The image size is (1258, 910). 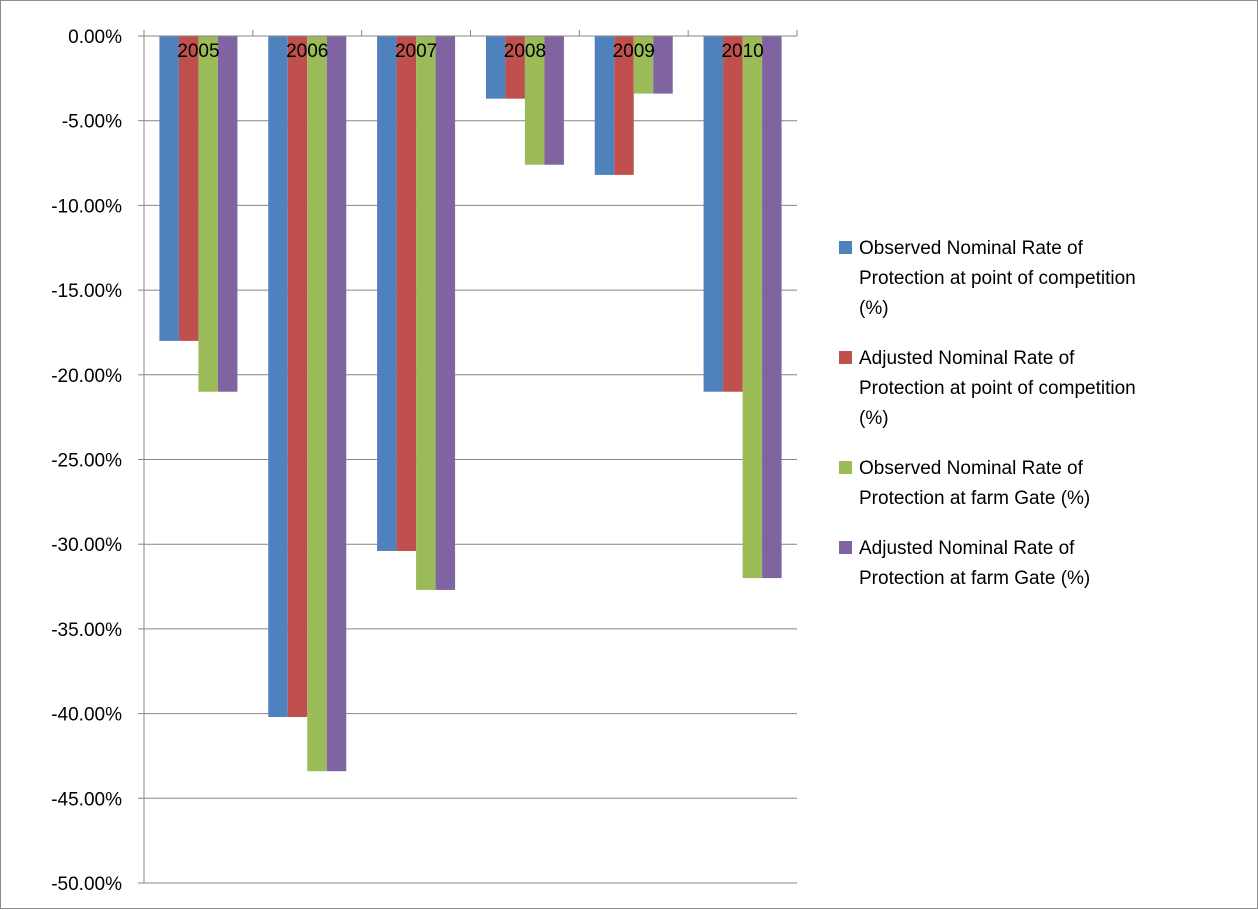 I want to click on category-label: 2005, so click(x=198, y=51).